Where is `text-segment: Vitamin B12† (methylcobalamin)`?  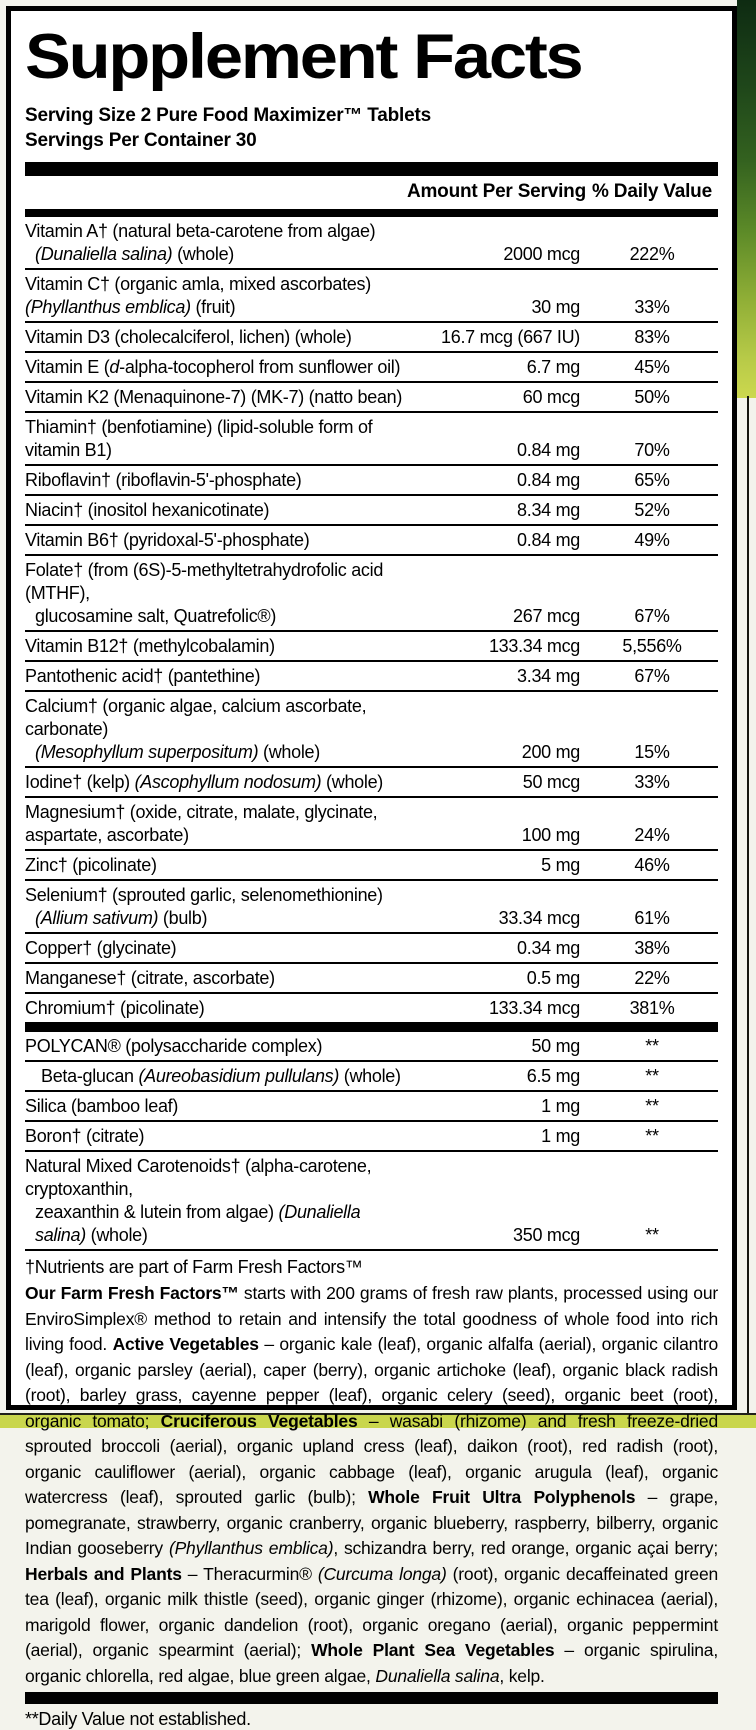 text-segment: Vitamin B12† (methylcobalamin) is located at coordinates (150, 646).